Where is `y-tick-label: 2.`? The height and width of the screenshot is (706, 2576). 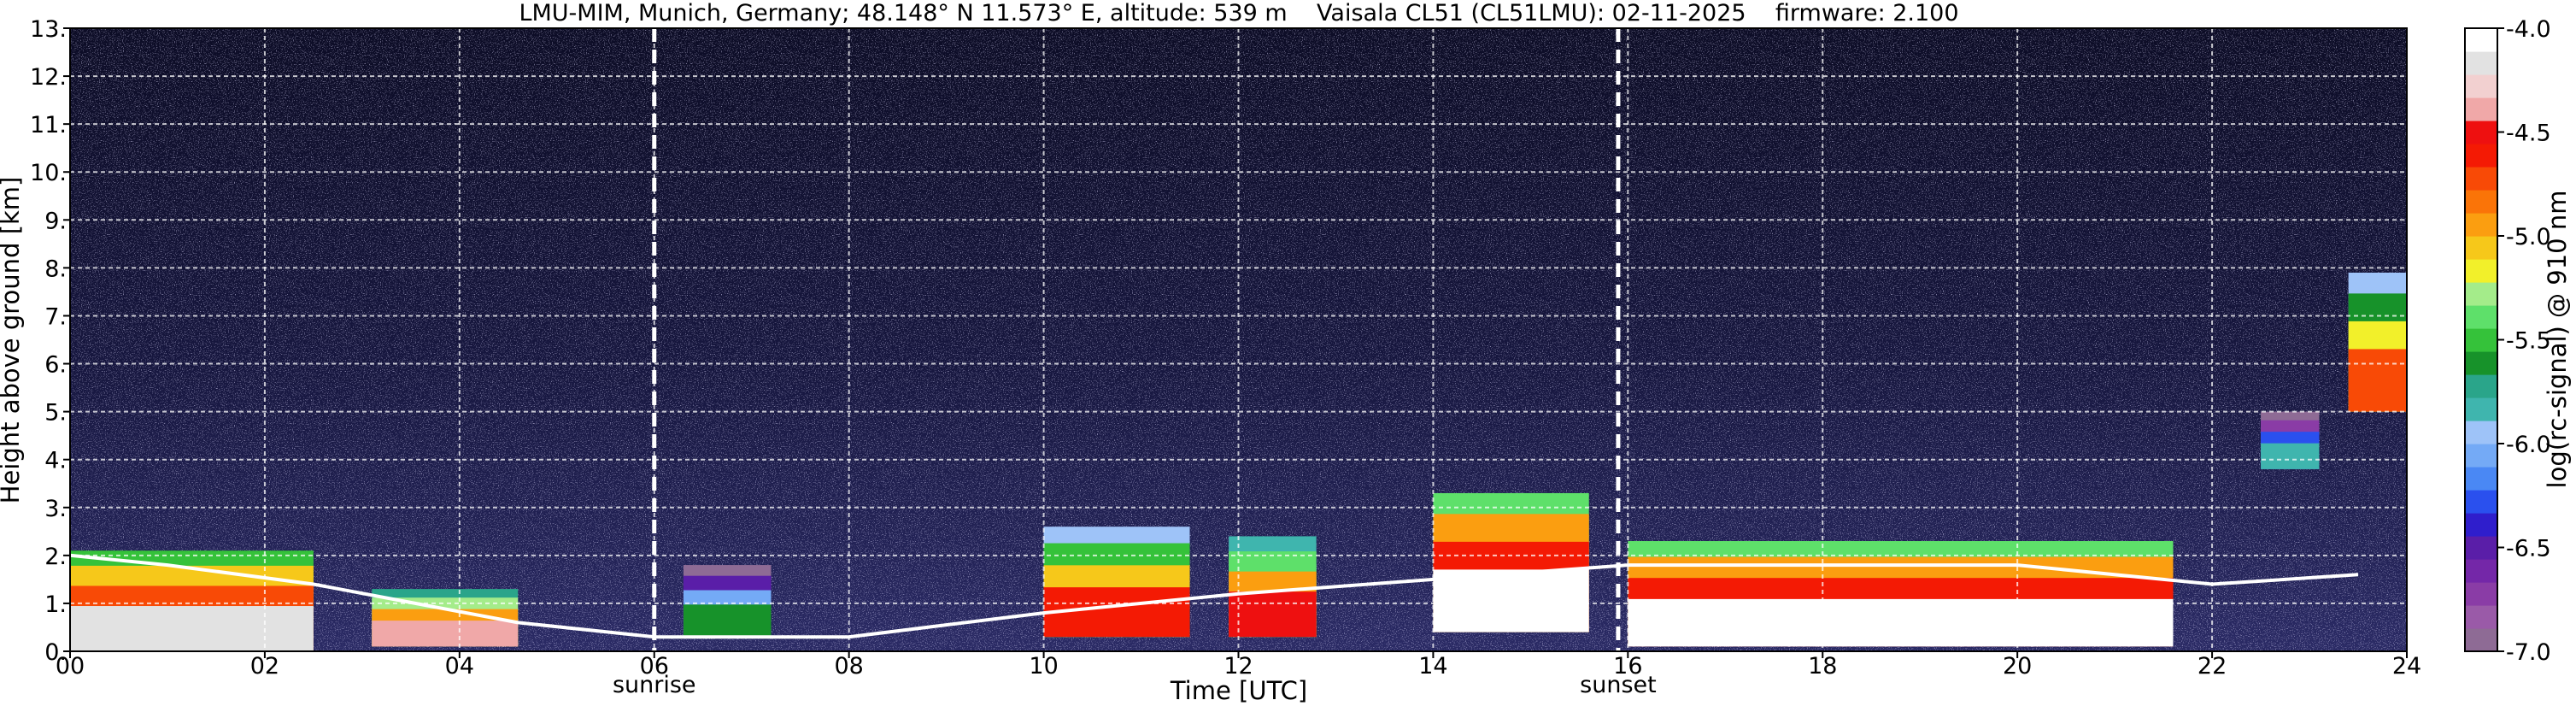
y-tick-label: 2. is located at coordinates (55, 557).